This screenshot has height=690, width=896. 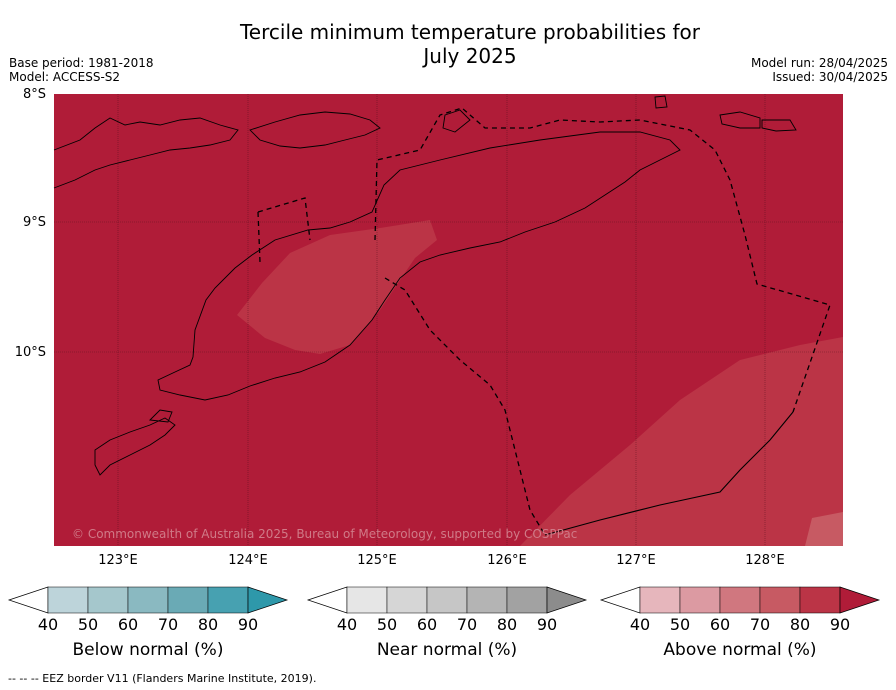 I want to click on near-colorbar-tick: 60, so click(x=427, y=624).